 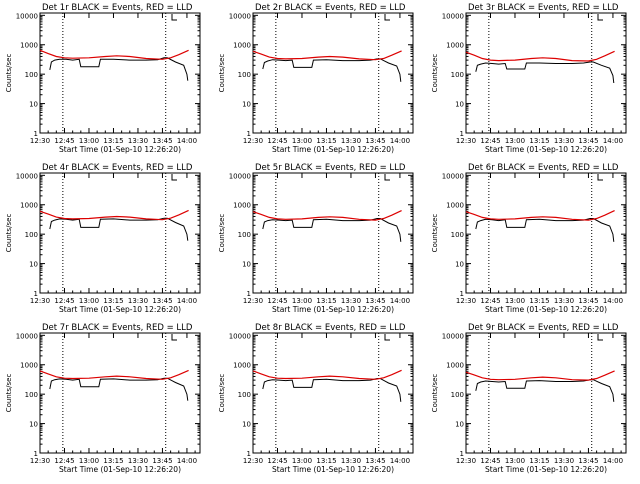 I want to click on panel-title: Det 1r BLACK = Events, RED = LLD, so click(x=117, y=8).